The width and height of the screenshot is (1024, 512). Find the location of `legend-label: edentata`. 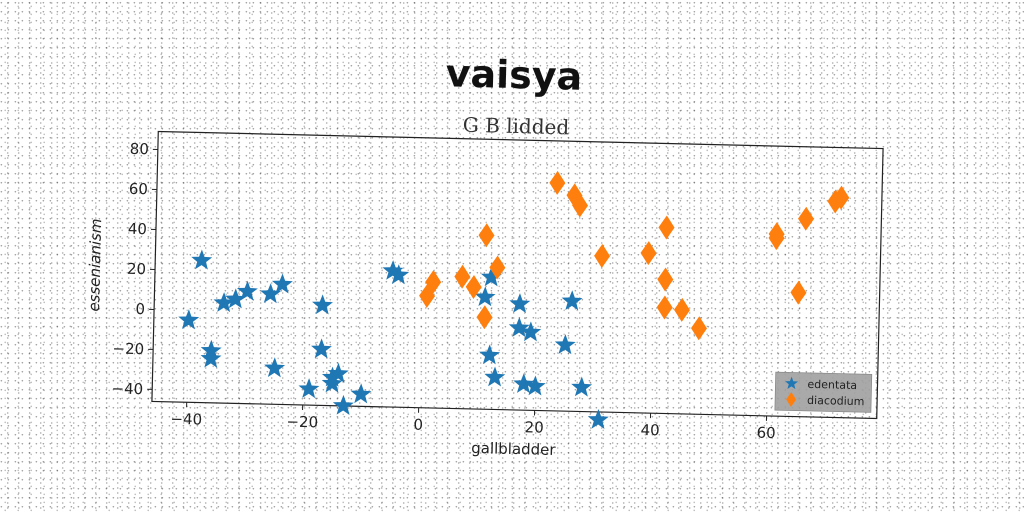

legend-label: edentata is located at coordinates (832, 385).